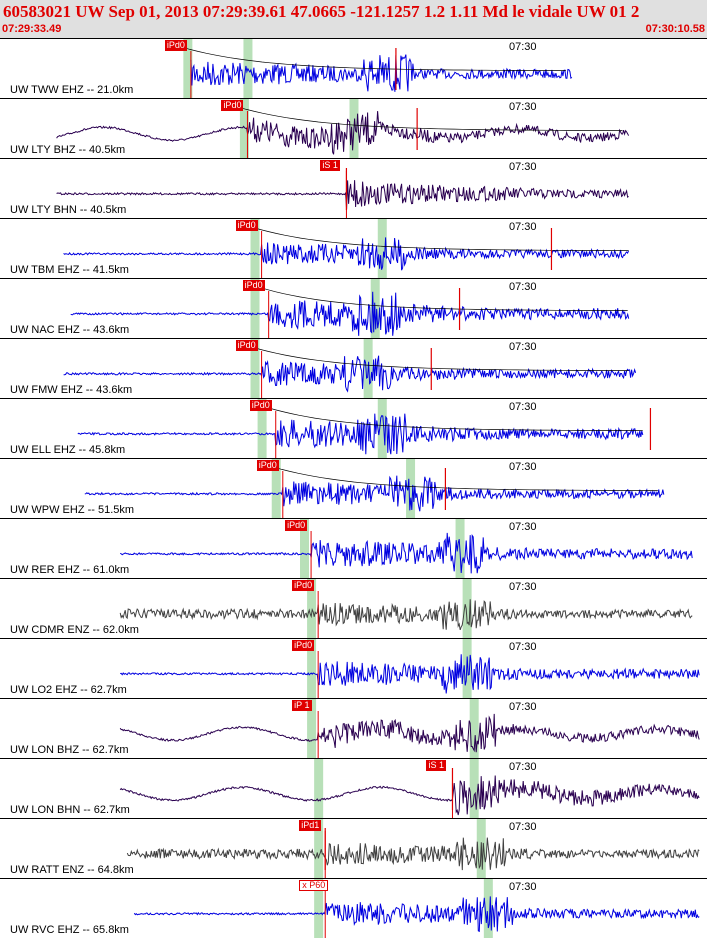  I want to click on channel-panel: iP 1 07:30 UW LON BHZ -- 62.7km, so click(353, 728).